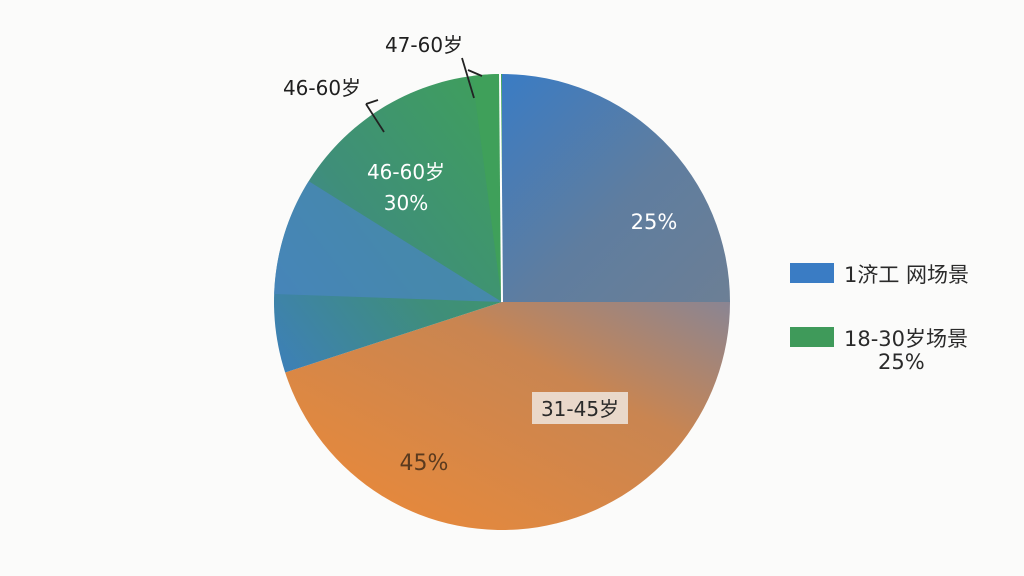 The image size is (1024, 576). Describe the element at coordinates (907, 275) in the screenshot. I see `legend-label: 1济工 网场景` at that location.